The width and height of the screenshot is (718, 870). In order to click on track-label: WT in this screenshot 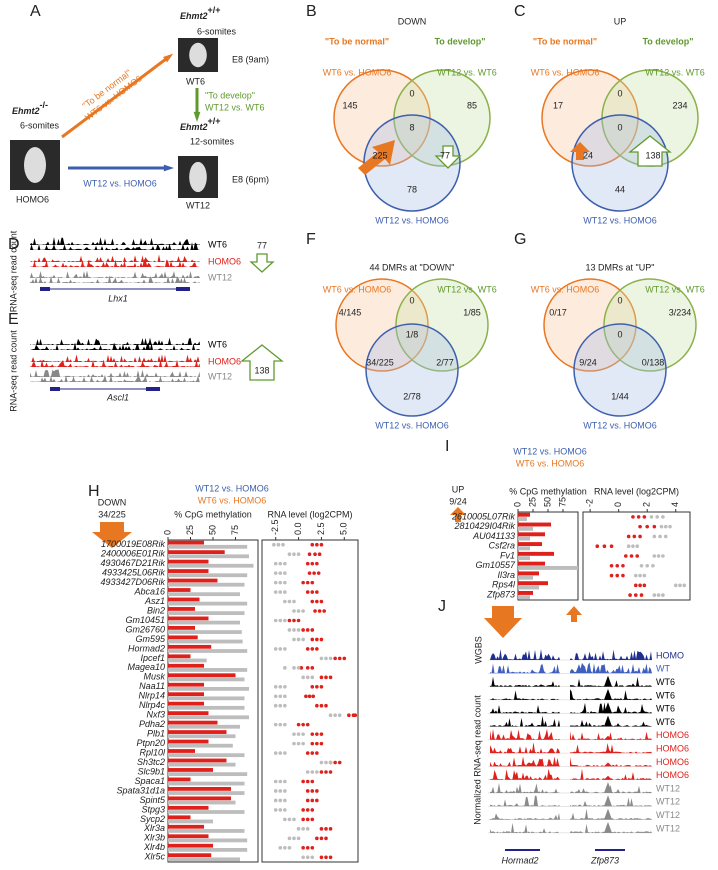, I will do `click(663, 669)`.